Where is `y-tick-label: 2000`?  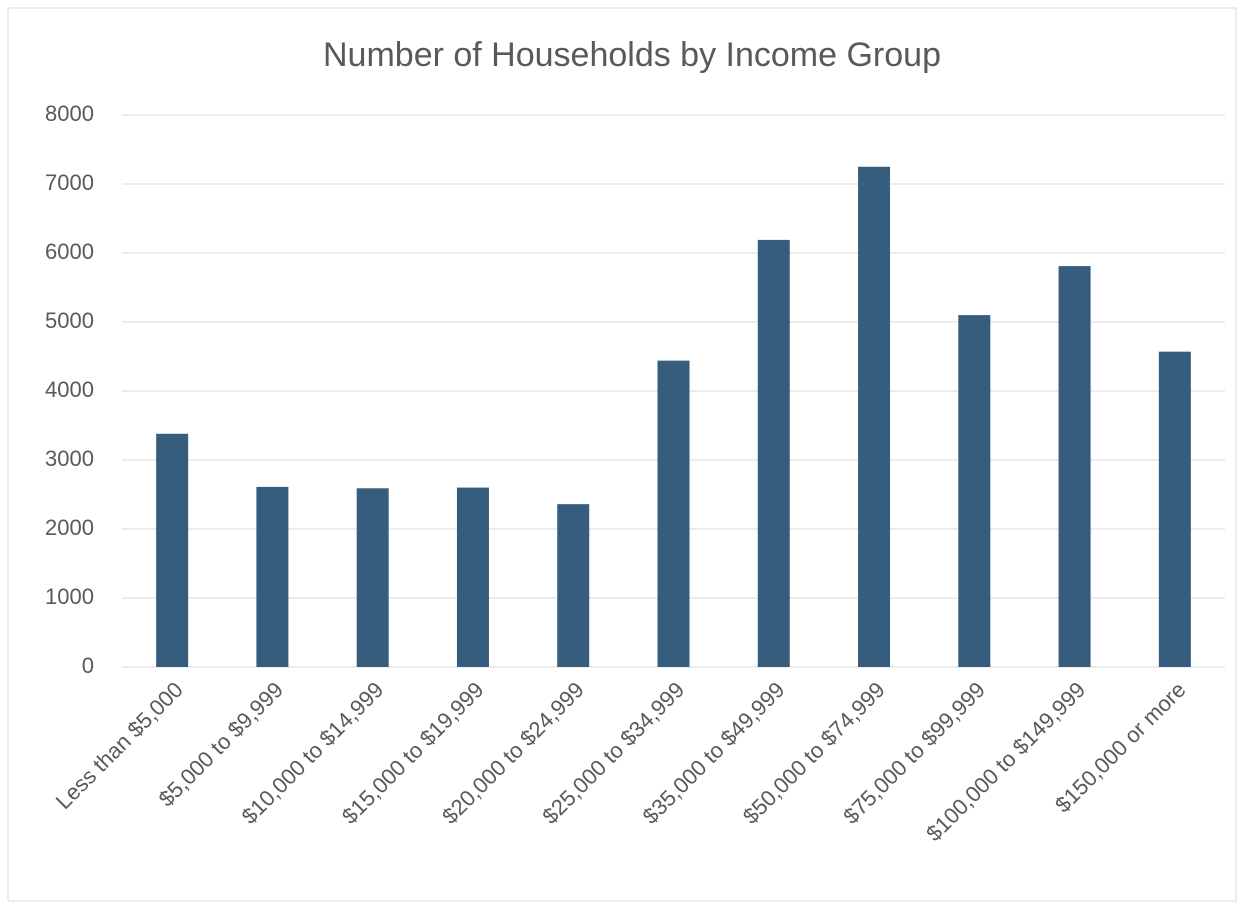 y-tick-label: 2000 is located at coordinates (69, 527).